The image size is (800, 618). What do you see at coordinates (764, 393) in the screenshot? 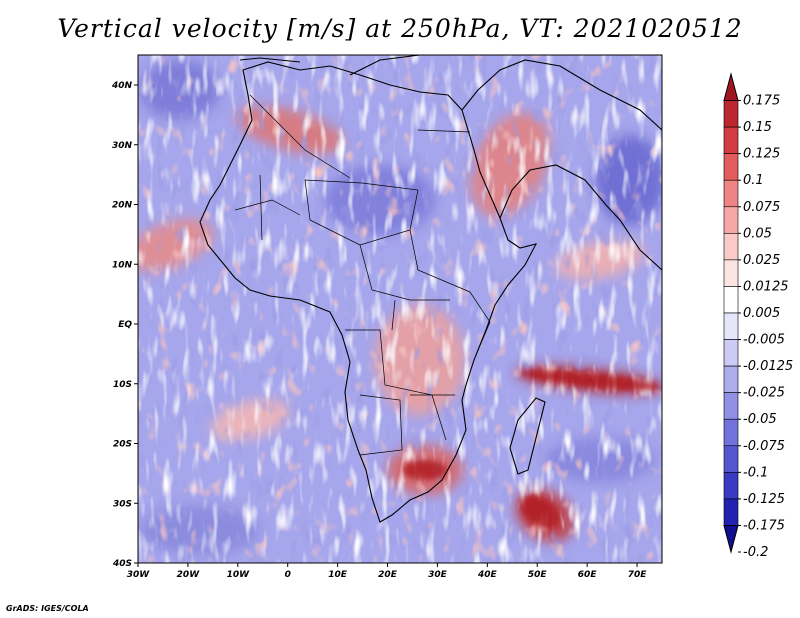
I see `colorbar-label: -0.025` at bounding box center [764, 393].